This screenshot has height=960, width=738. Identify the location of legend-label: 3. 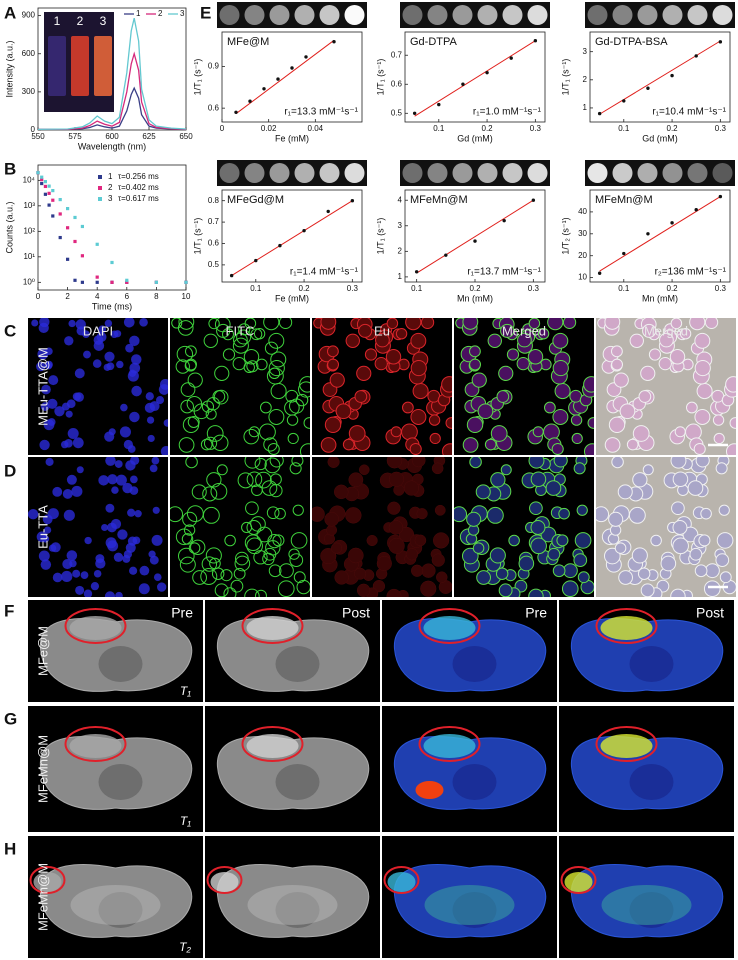
(182, 13).